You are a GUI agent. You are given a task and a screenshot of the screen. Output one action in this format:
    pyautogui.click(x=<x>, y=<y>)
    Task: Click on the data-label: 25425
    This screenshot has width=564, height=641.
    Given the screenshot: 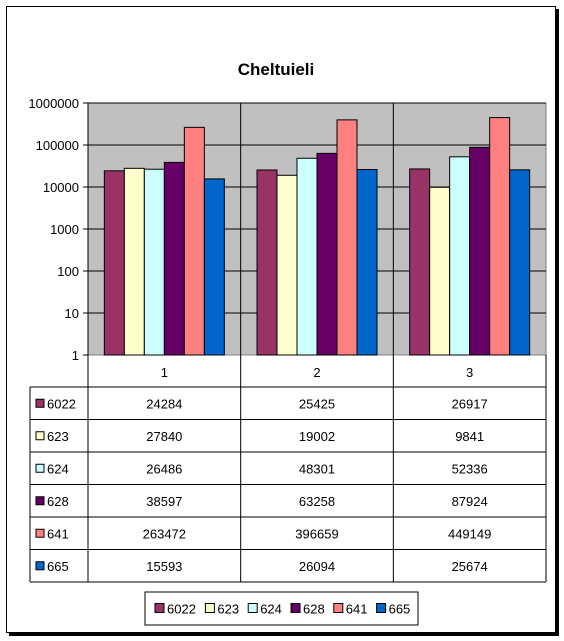 What is the action you would take?
    pyautogui.click(x=317, y=403)
    